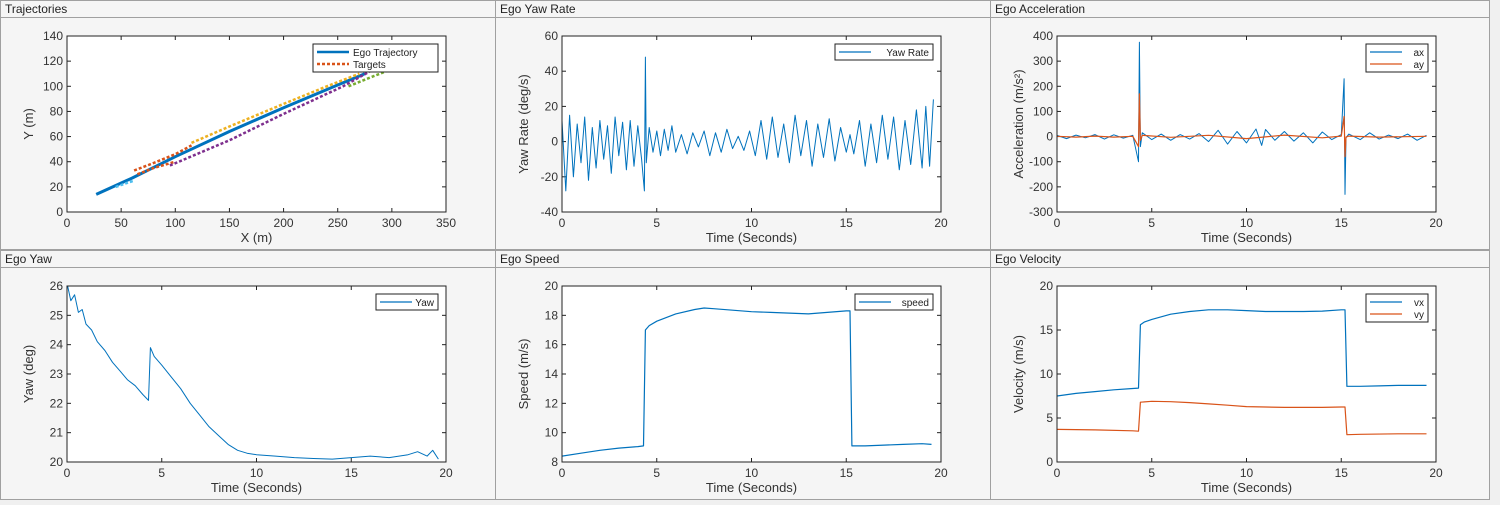  Describe the element at coordinates (550, 177) in the screenshot. I see `y-tick-label: -20` at that location.